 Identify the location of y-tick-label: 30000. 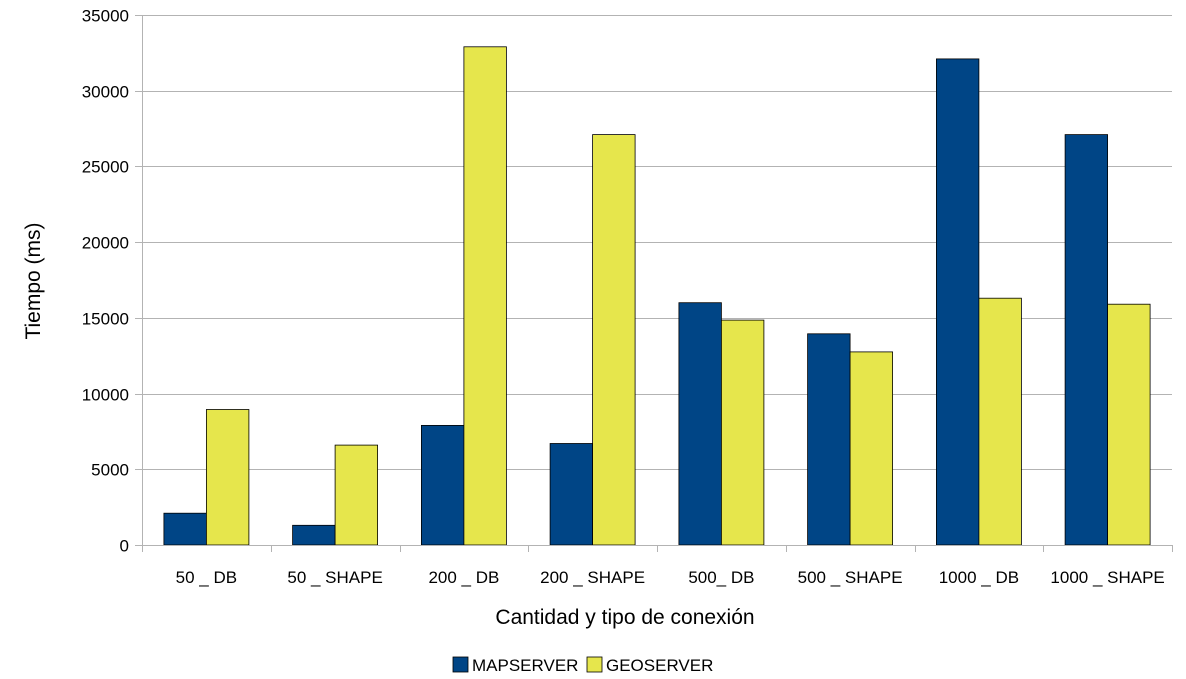
(105, 92).